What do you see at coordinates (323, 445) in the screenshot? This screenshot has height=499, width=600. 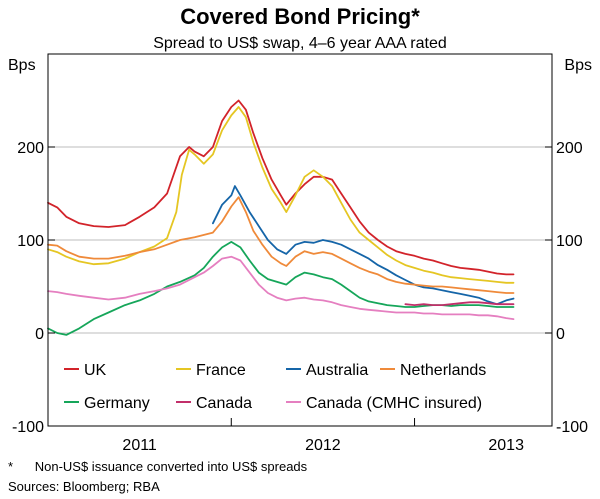 I see `x-tick-label: 2012` at bounding box center [323, 445].